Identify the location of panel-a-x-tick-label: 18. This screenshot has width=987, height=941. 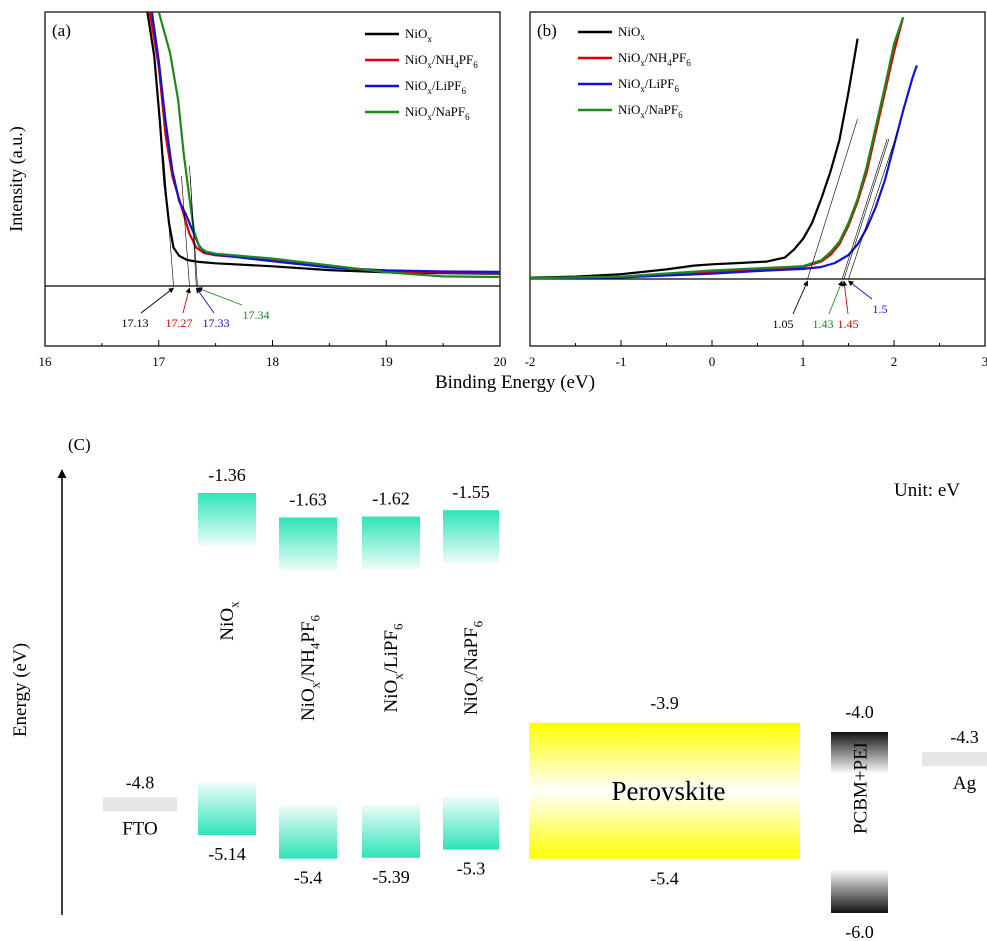
(272, 361).